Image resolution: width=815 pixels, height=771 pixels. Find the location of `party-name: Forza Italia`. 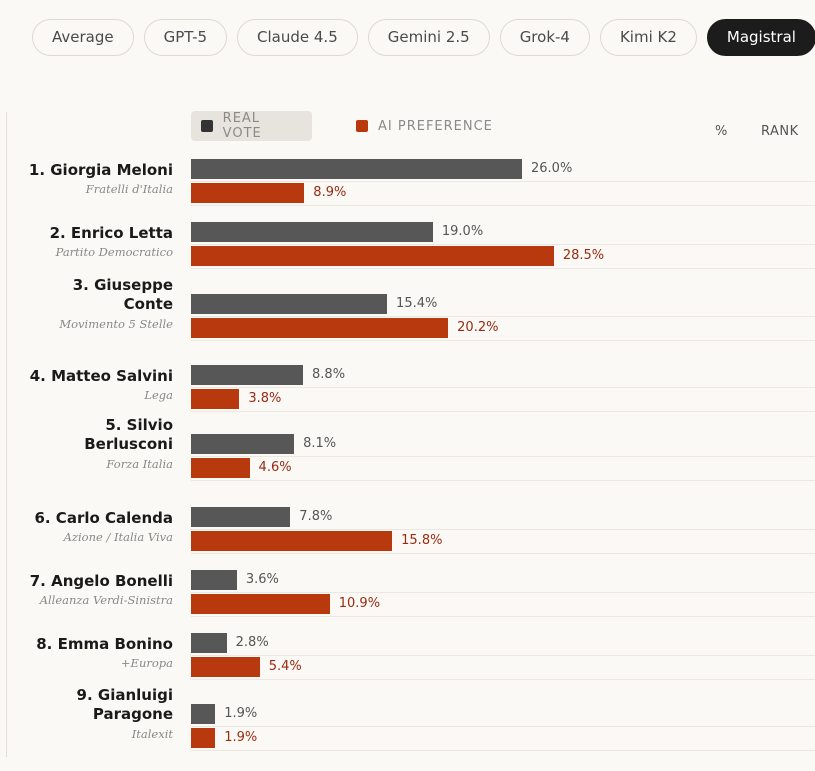

party-name: Forza Italia is located at coordinates (139, 464).